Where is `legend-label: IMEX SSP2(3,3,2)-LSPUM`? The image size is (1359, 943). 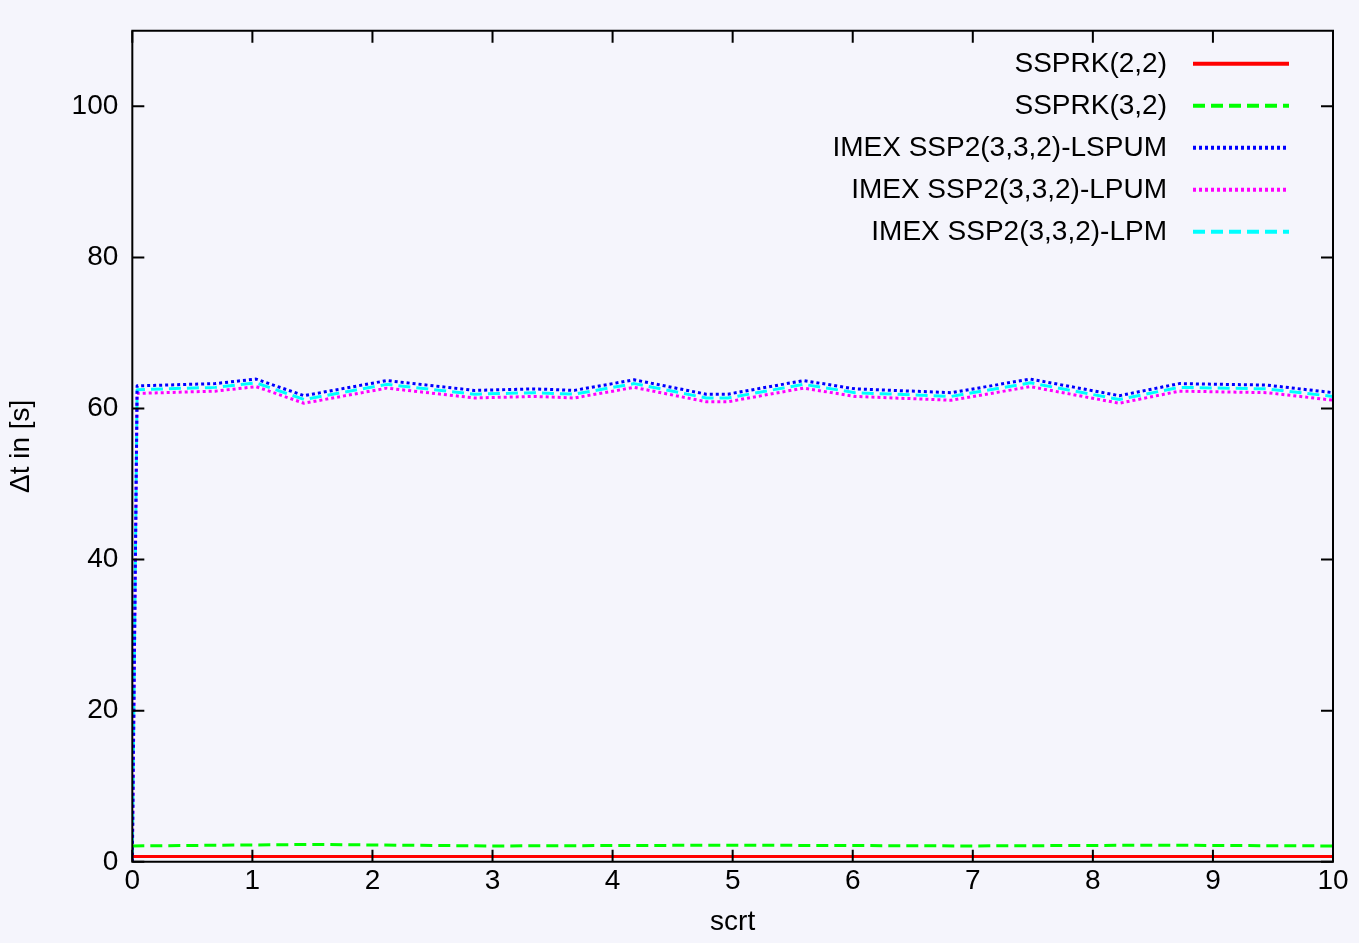 legend-label: IMEX SSP2(3,3,2)-LSPUM is located at coordinates (999, 146).